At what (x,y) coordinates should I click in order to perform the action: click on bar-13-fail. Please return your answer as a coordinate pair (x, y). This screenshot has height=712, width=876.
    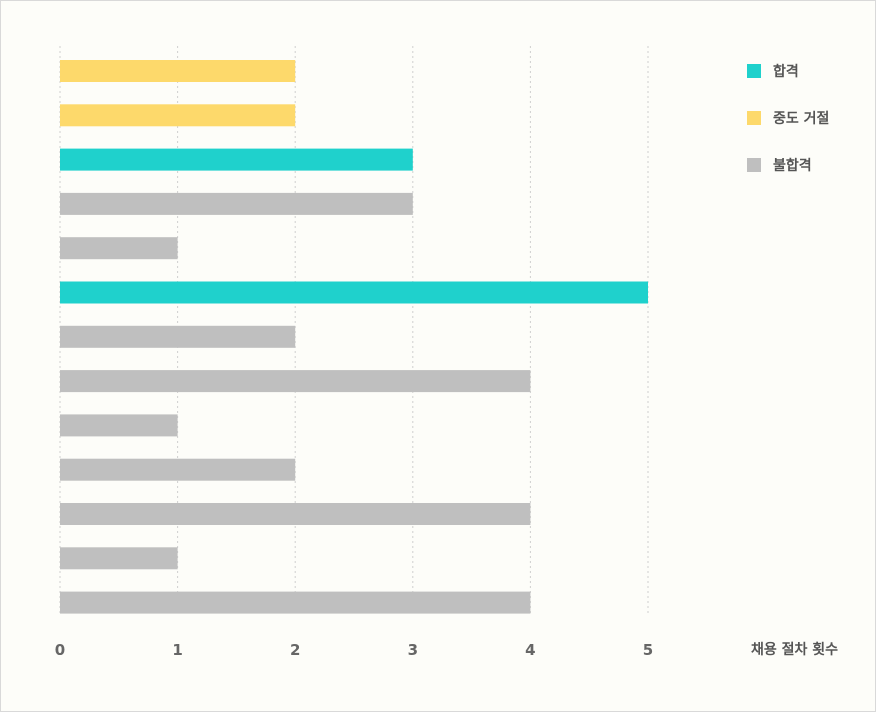
    Looking at the image, I should click on (295, 602).